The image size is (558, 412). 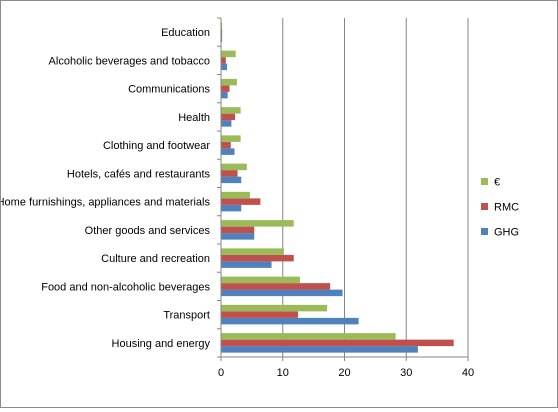 I want to click on bar--housing-and-energy, so click(x=308, y=336).